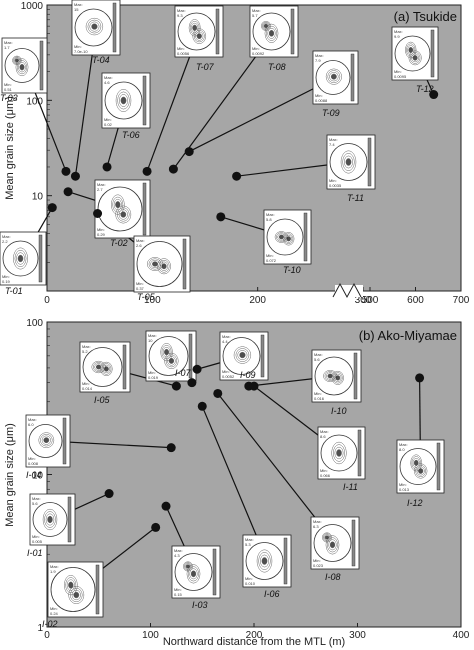 The width and height of the screenshot is (474, 650). Describe the element at coordinates (332, 144) in the screenshot. I see `inset-max-value: 7.4` at that location.